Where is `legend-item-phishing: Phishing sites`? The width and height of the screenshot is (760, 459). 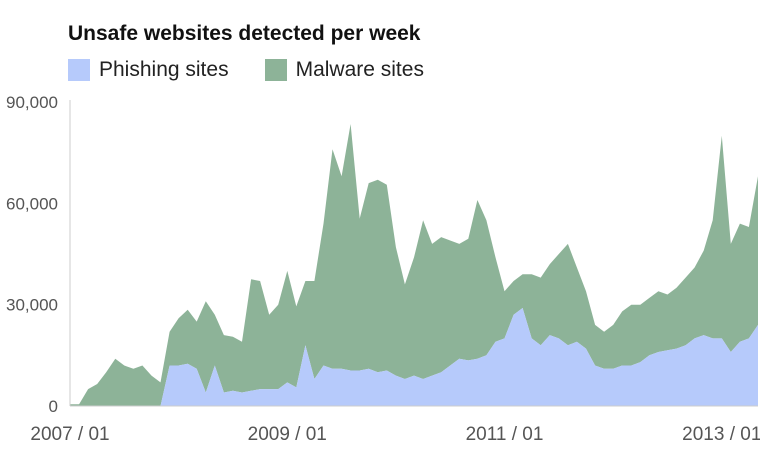
legend-item-phishing: Phishing sites is located at coordinates (148, 70).